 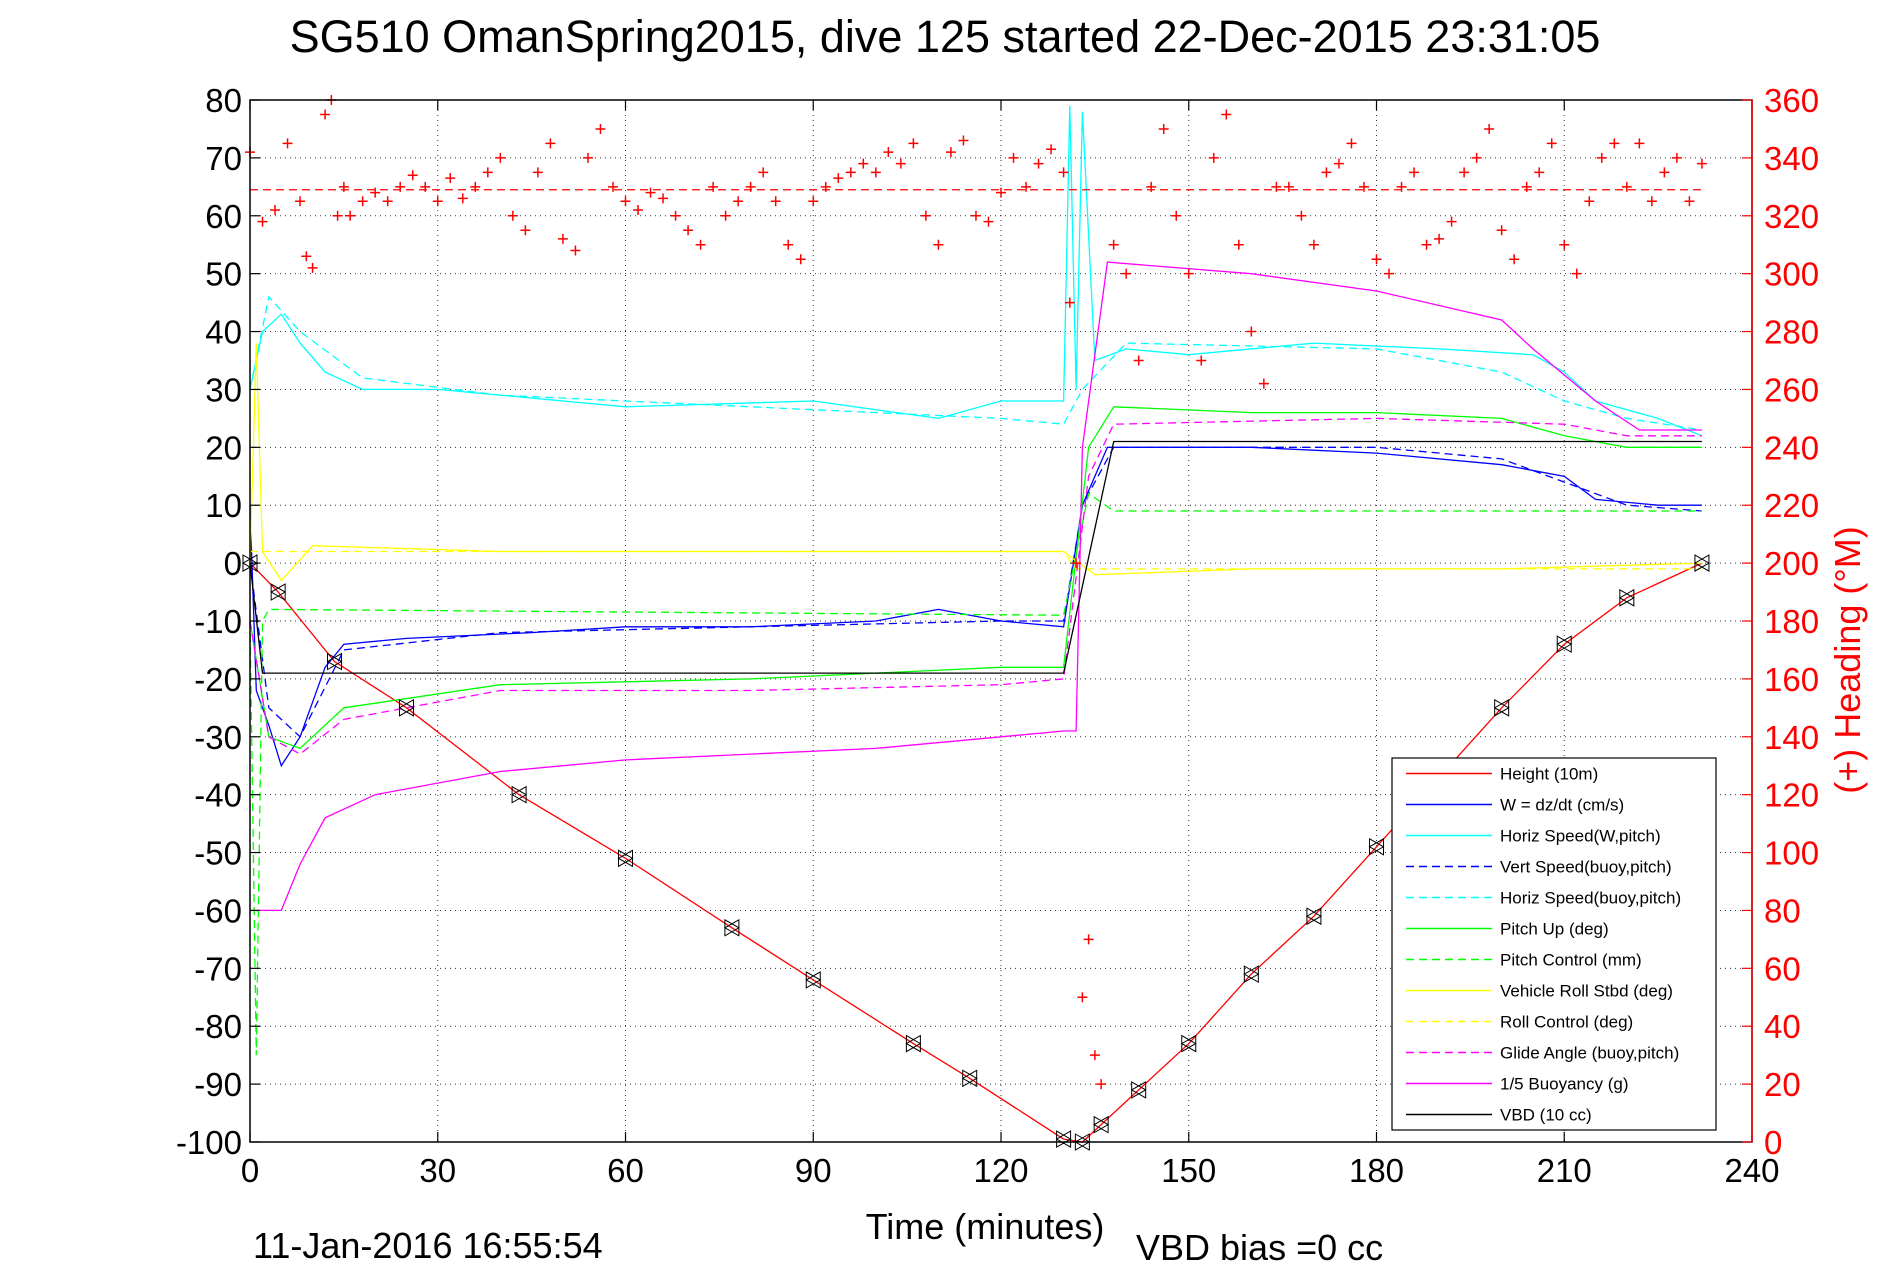 What do you see at coordinates (1554, 929) in the screenshot?
I see `legend-label-pitch-up-deg: Pitch Up (deg)` at bounding box center [1554, 929].